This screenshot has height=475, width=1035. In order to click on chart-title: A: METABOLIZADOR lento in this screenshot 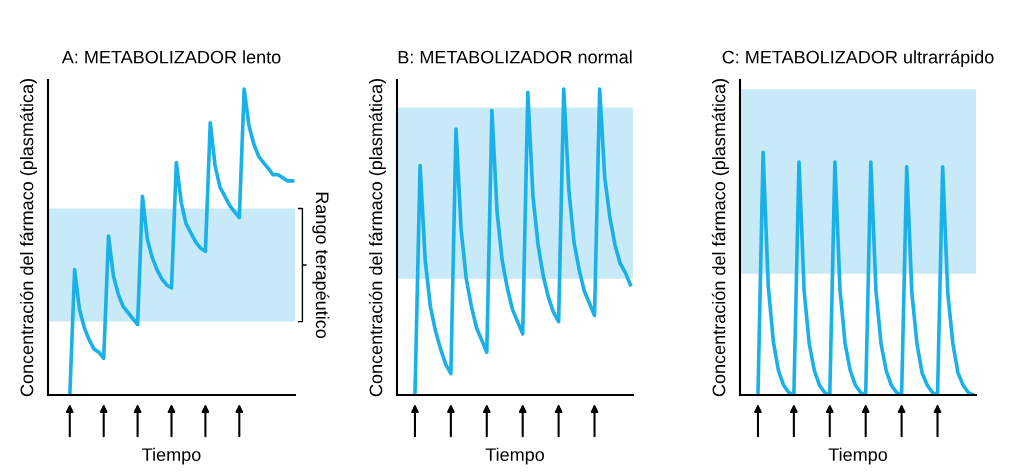, I will do `click(171, 57)`.